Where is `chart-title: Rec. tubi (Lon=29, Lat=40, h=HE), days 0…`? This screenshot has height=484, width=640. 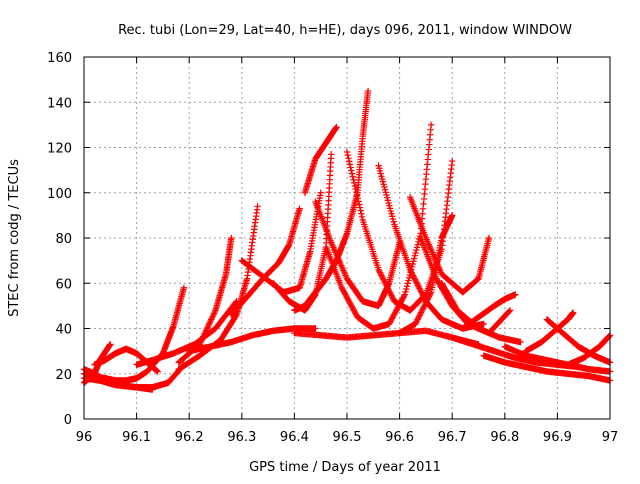
chart-title: Rec. tubi (Lon=29, Lat=40, h=HE), days 0… is located at coordinates (345, 30).